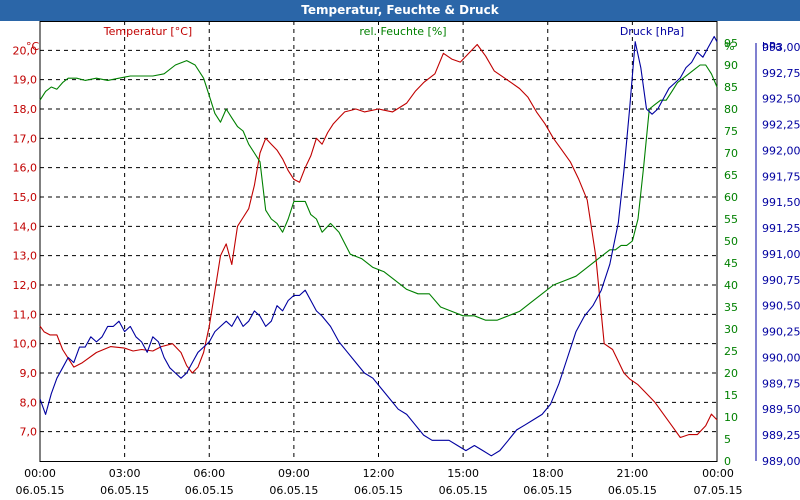 The height and width of the screenshot is (500, 800). I want to click on humidity-tick-label: 50, so click(731, 241).